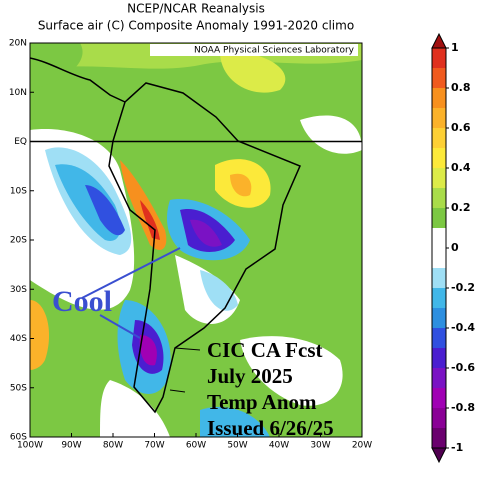  I want to click on colorbar-tick-label: 0.6, so click(461, 127).